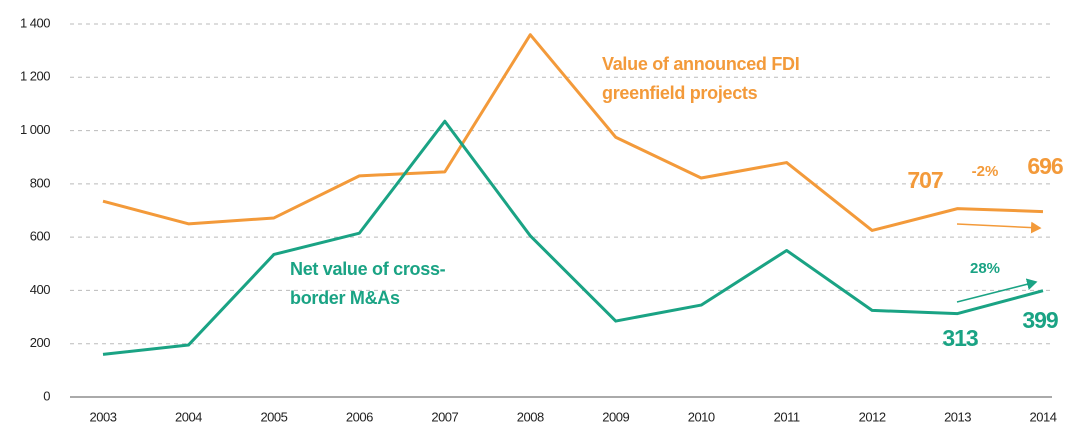 This screenshot has width=1073, height=428. Describe the element at coordinates (872, 416) in the screenshot. I see `x-tick-label: 2012` at that location.